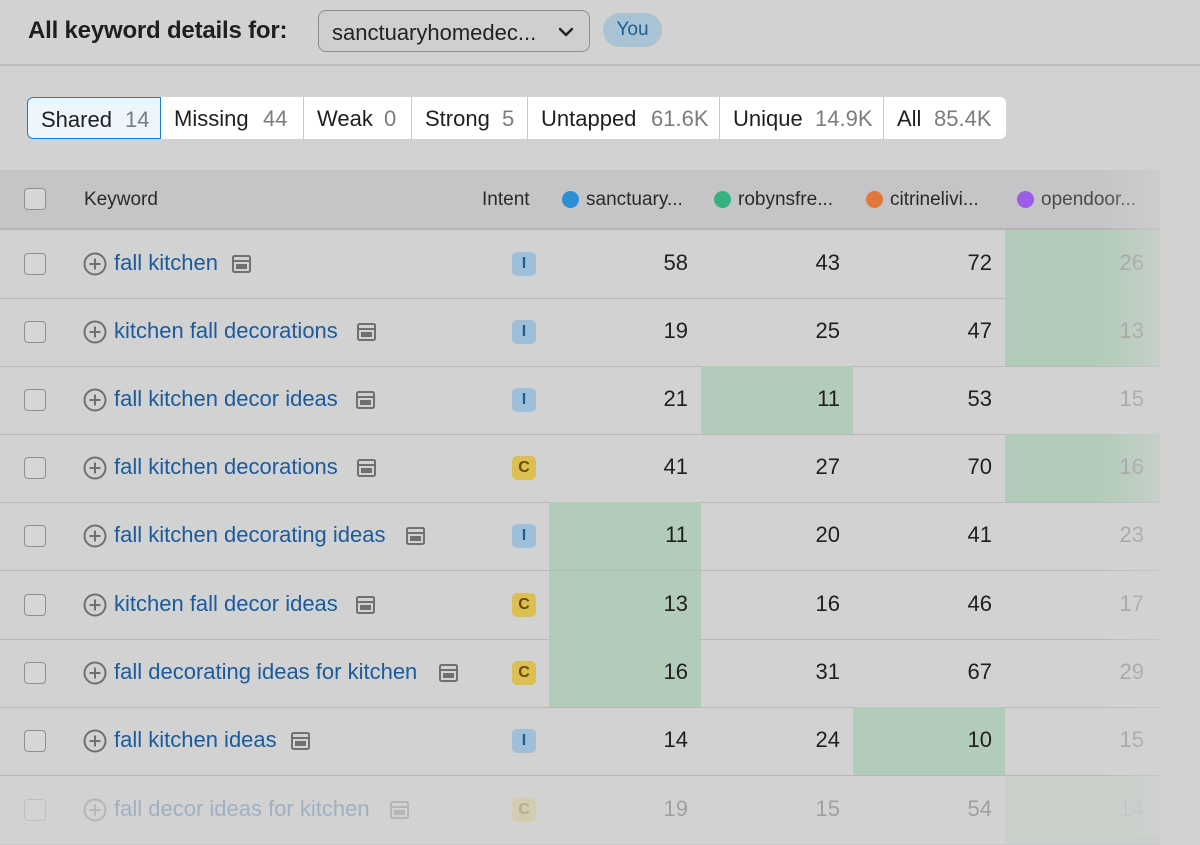  What do you see at coordinates (675, 808) in the screenshot?
I see `position-value: 19` at bounding box center [675, 808].